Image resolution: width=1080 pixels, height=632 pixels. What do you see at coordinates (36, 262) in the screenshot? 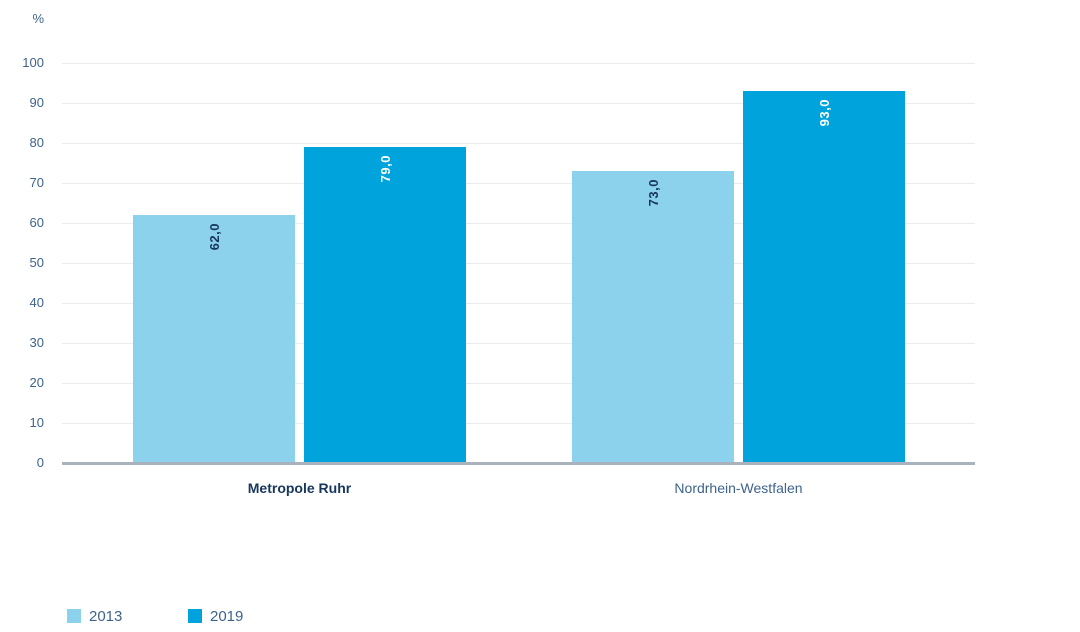
I see `y-tick-label-50: 50` at bounding box center [36, 262].